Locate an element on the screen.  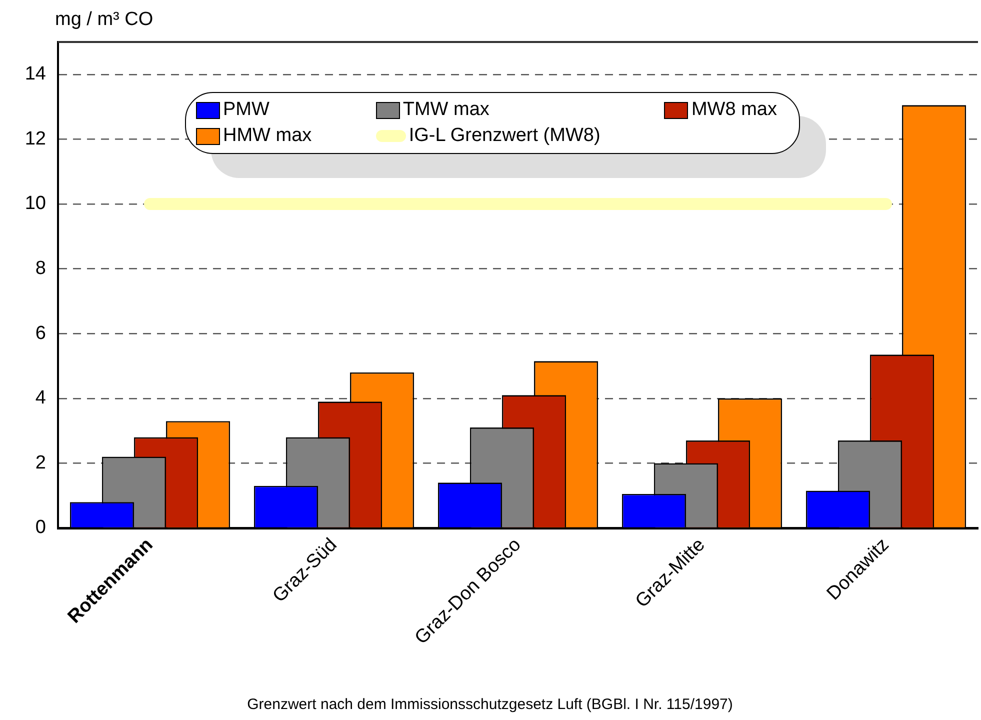
legend-label: PMW is located at coordinates (246, 110).